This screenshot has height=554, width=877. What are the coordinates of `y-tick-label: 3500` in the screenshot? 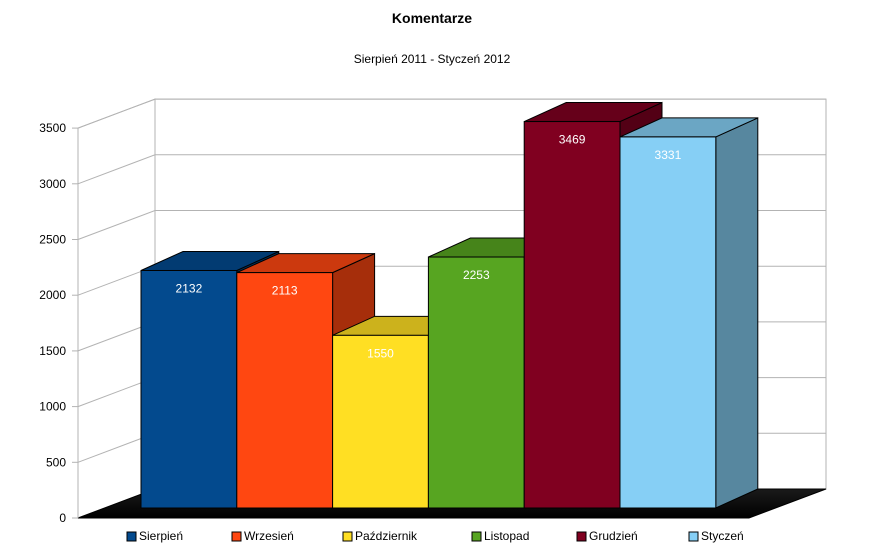 It's located at (52, 128).